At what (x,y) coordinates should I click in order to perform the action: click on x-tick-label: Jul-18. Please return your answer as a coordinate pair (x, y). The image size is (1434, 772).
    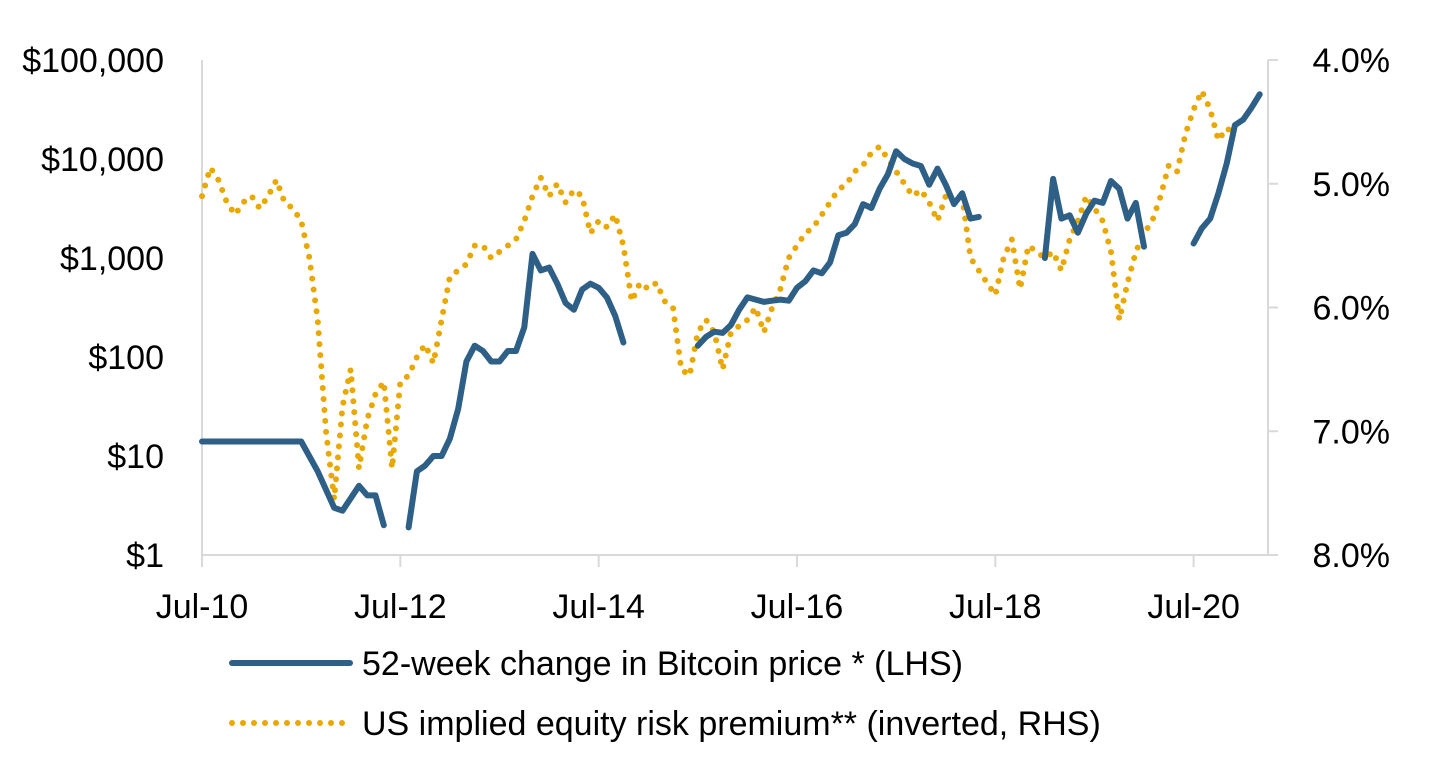
    Looking at the image, I should click on (995, 607).